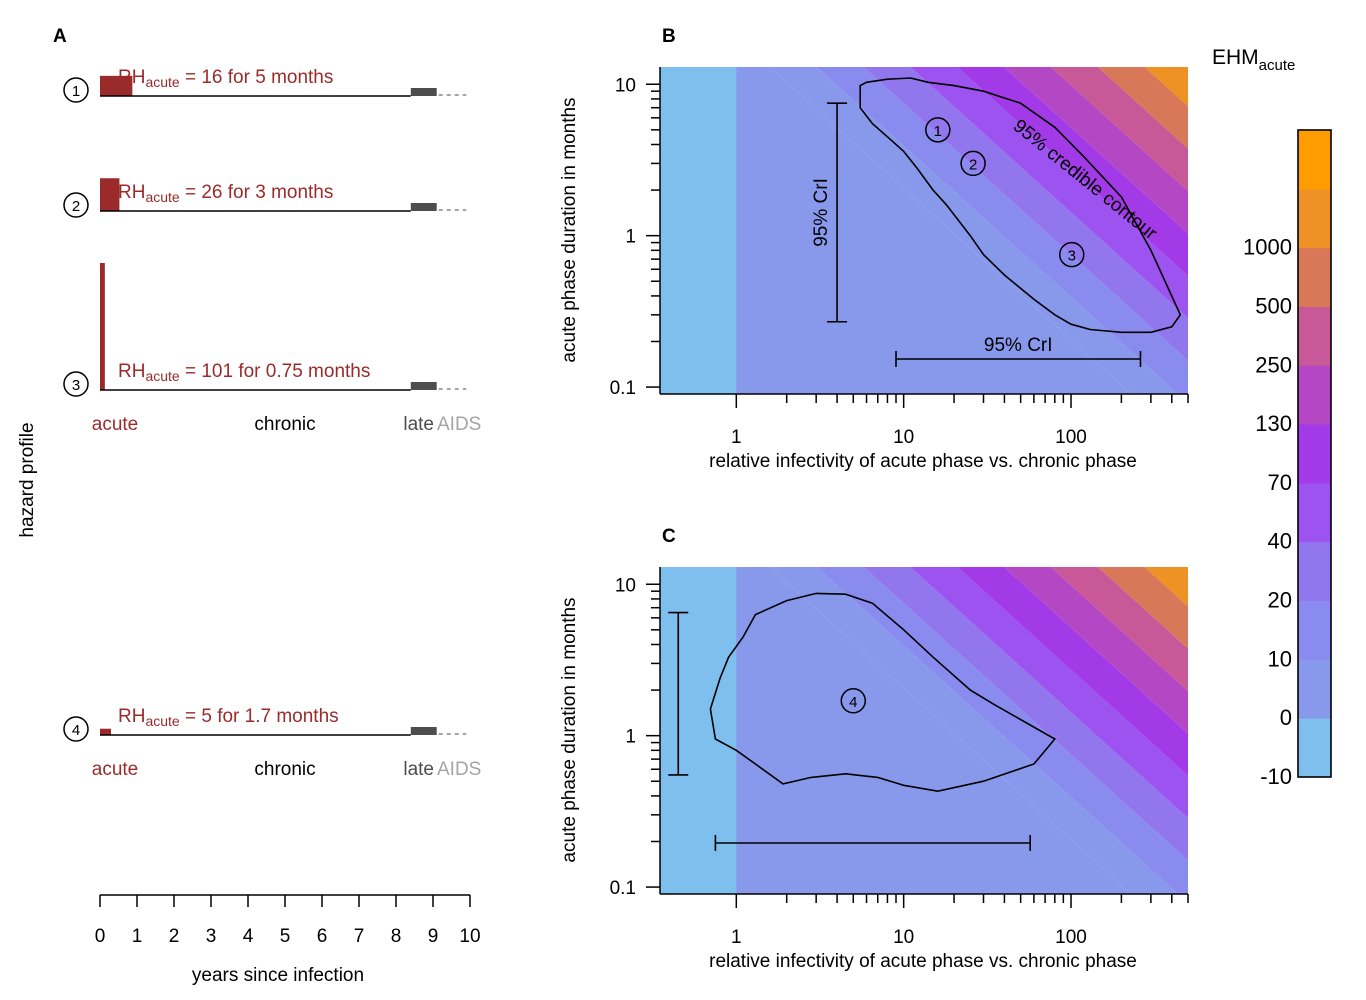 The height and width of the screenshot is (1000, 1366). I want to click on cri-y-label: 95% CrI, so click(821, 212).